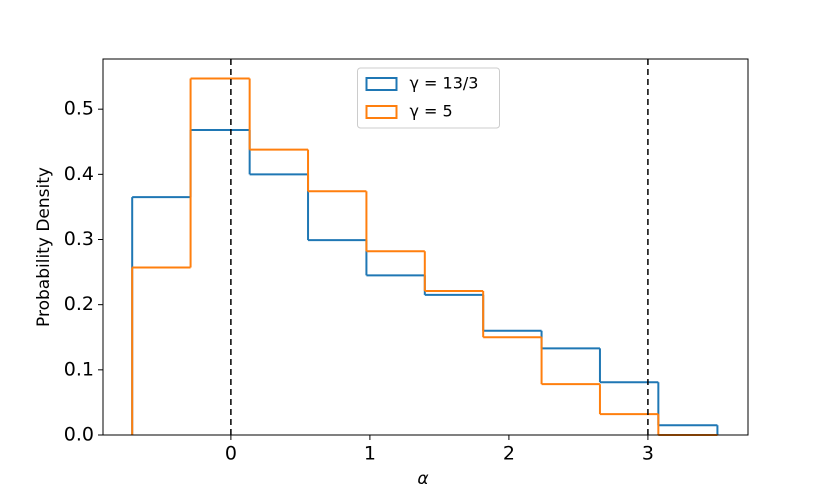 This screenshot has height=498, width=830. What do you see at coordinates (79, 174) in the screenshot?
I see `y-tick-label: 0.4` at bounding box center [79, 174].